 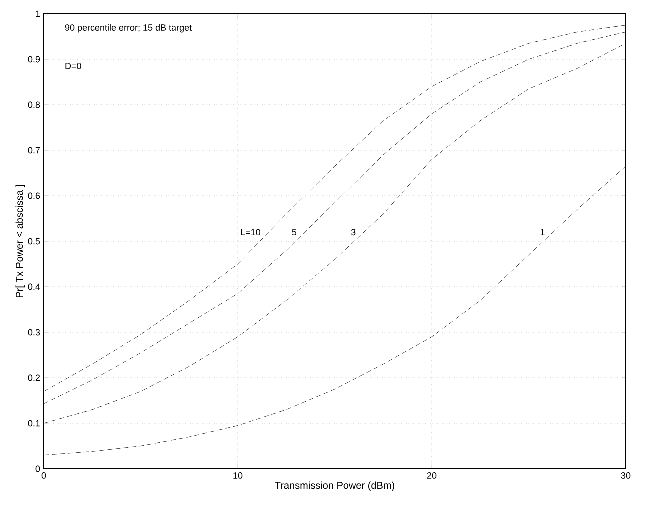 What do you see at coordinates (334, 487) in the screenshot?
I see `x-axis-title: Transmission Power (dBm)` at bounding box center [334, 487].